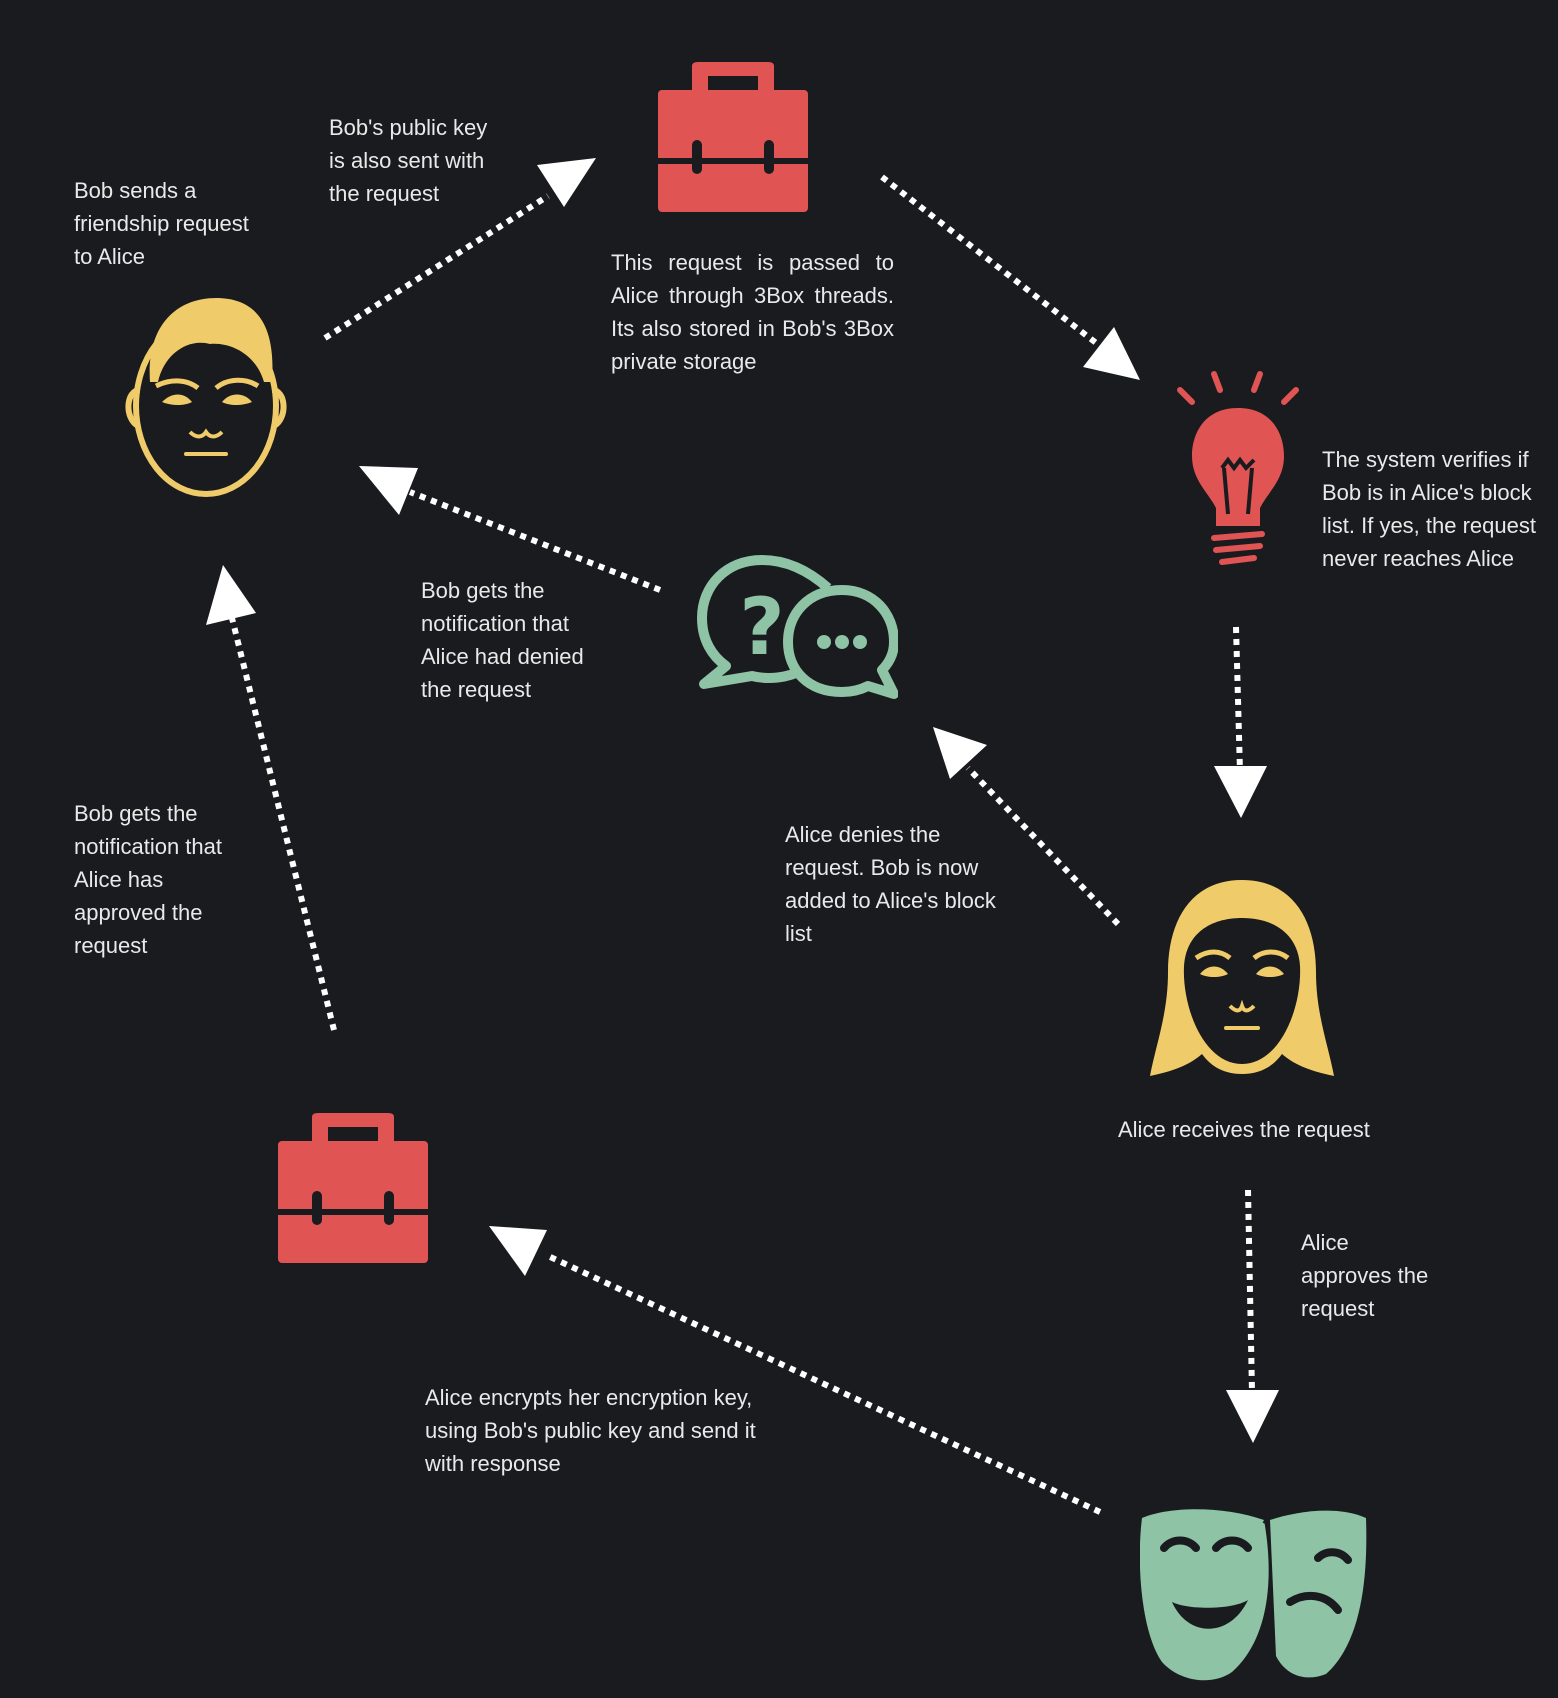 Image resolution: width=1558 pixels, height=1698 pixels. What do you see at coordinates (1365, 1275) in the screenshot?
I see `label-alice-approves: Alice approves the request` at bounding box center [1365, 1275].